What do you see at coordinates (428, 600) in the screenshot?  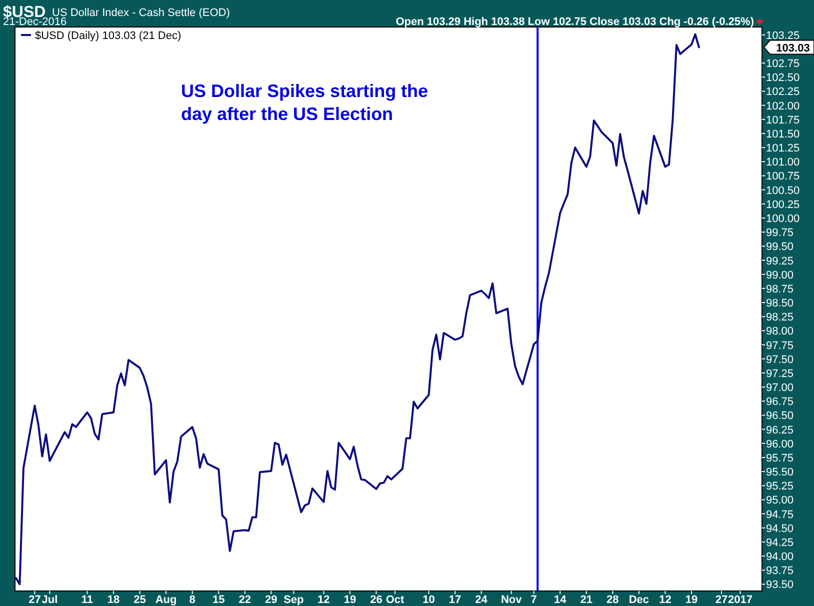 I see `x-tick-label: 10` at bounding box center [428, 600].